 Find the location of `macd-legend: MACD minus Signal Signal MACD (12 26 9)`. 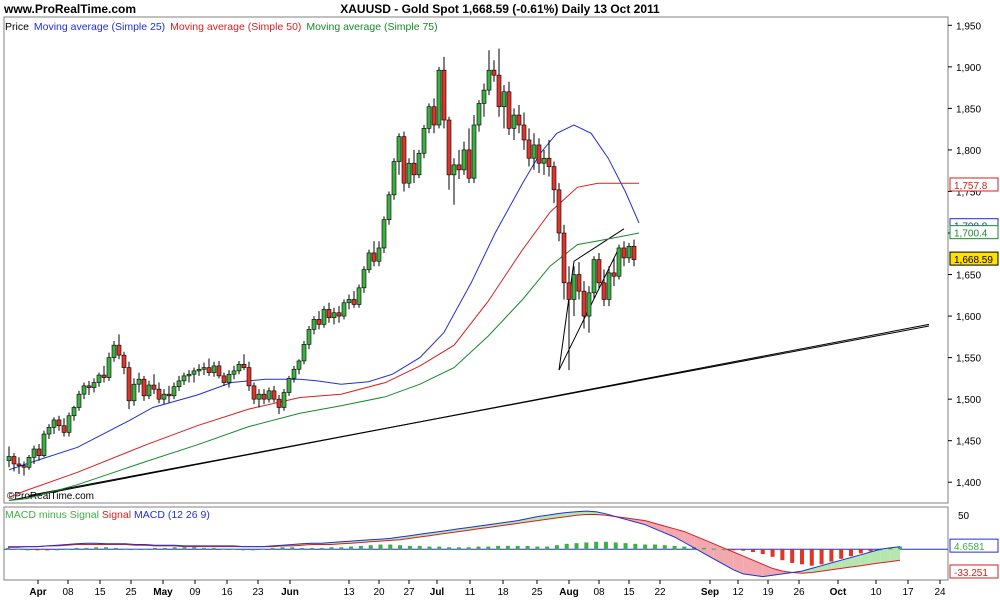

macd-legend: MACD minus Signal Signal MACD (12 26 9) is located at coordinates (107, 515).